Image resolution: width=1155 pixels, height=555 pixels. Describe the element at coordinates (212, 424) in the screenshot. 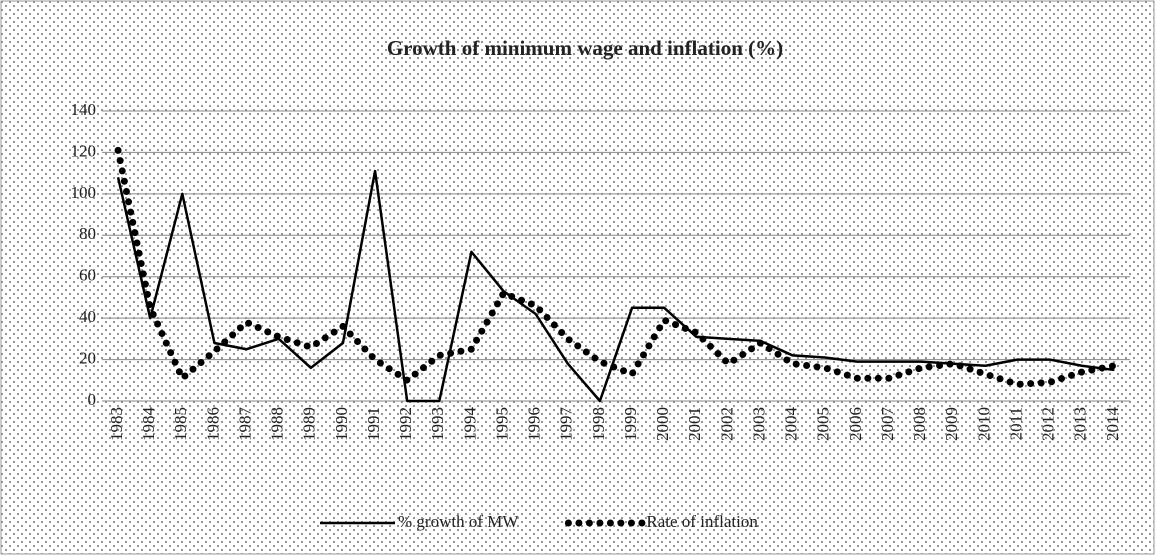

I see `x-tick-label: 1986` at that location.